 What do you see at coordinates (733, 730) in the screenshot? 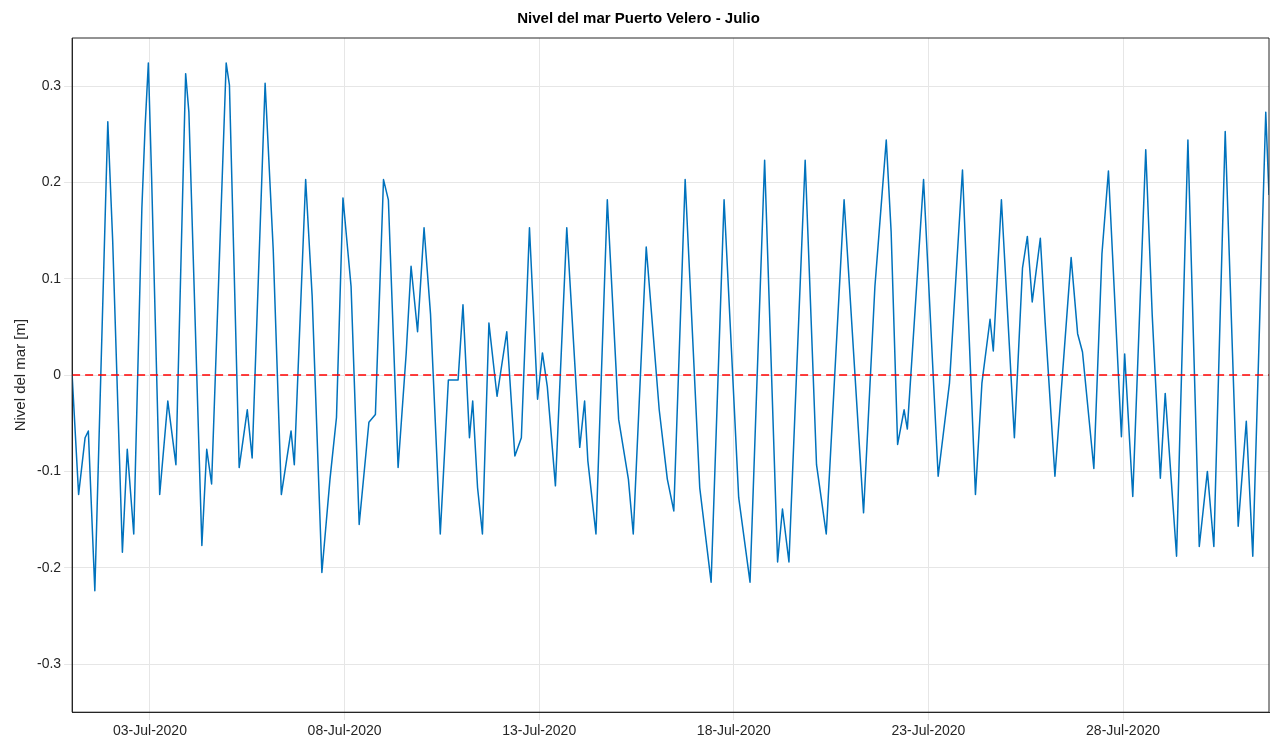
I see `x-tick-label: 18-Jul-2020` at bounding box center [733, 730].